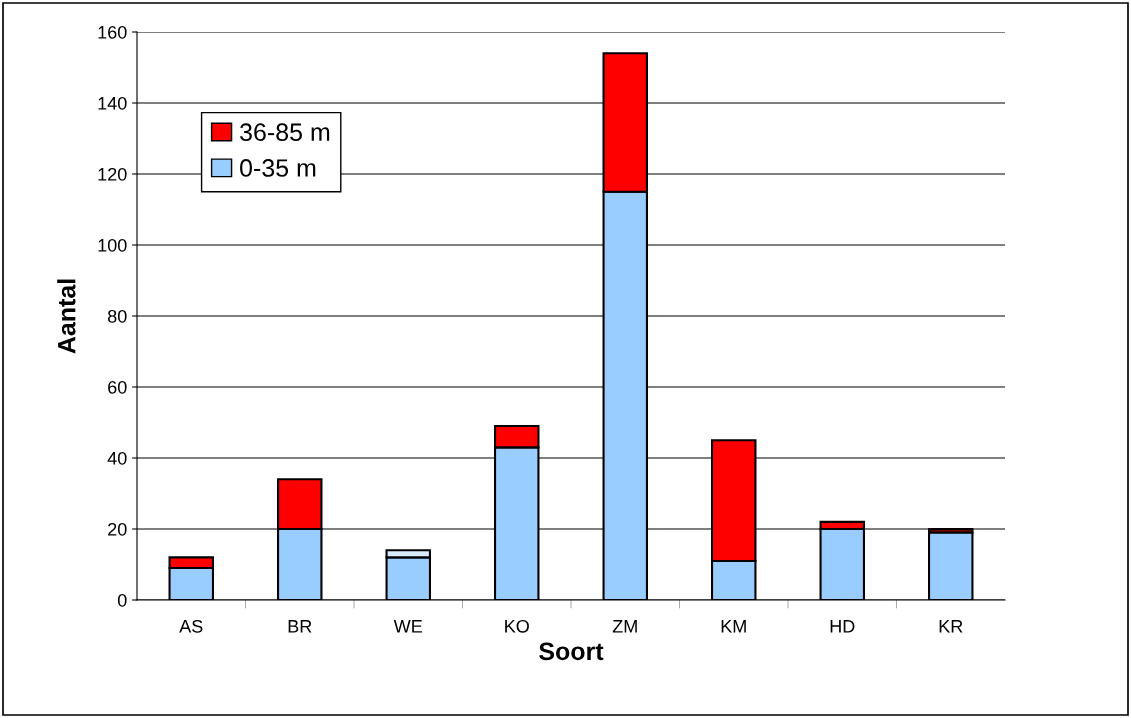 This screenshot has height=718, width=1131. What do you see at coordinates (517, 626) in the screenshot?
I see `x-tick-label: KO` at bounding box center [517, 626].